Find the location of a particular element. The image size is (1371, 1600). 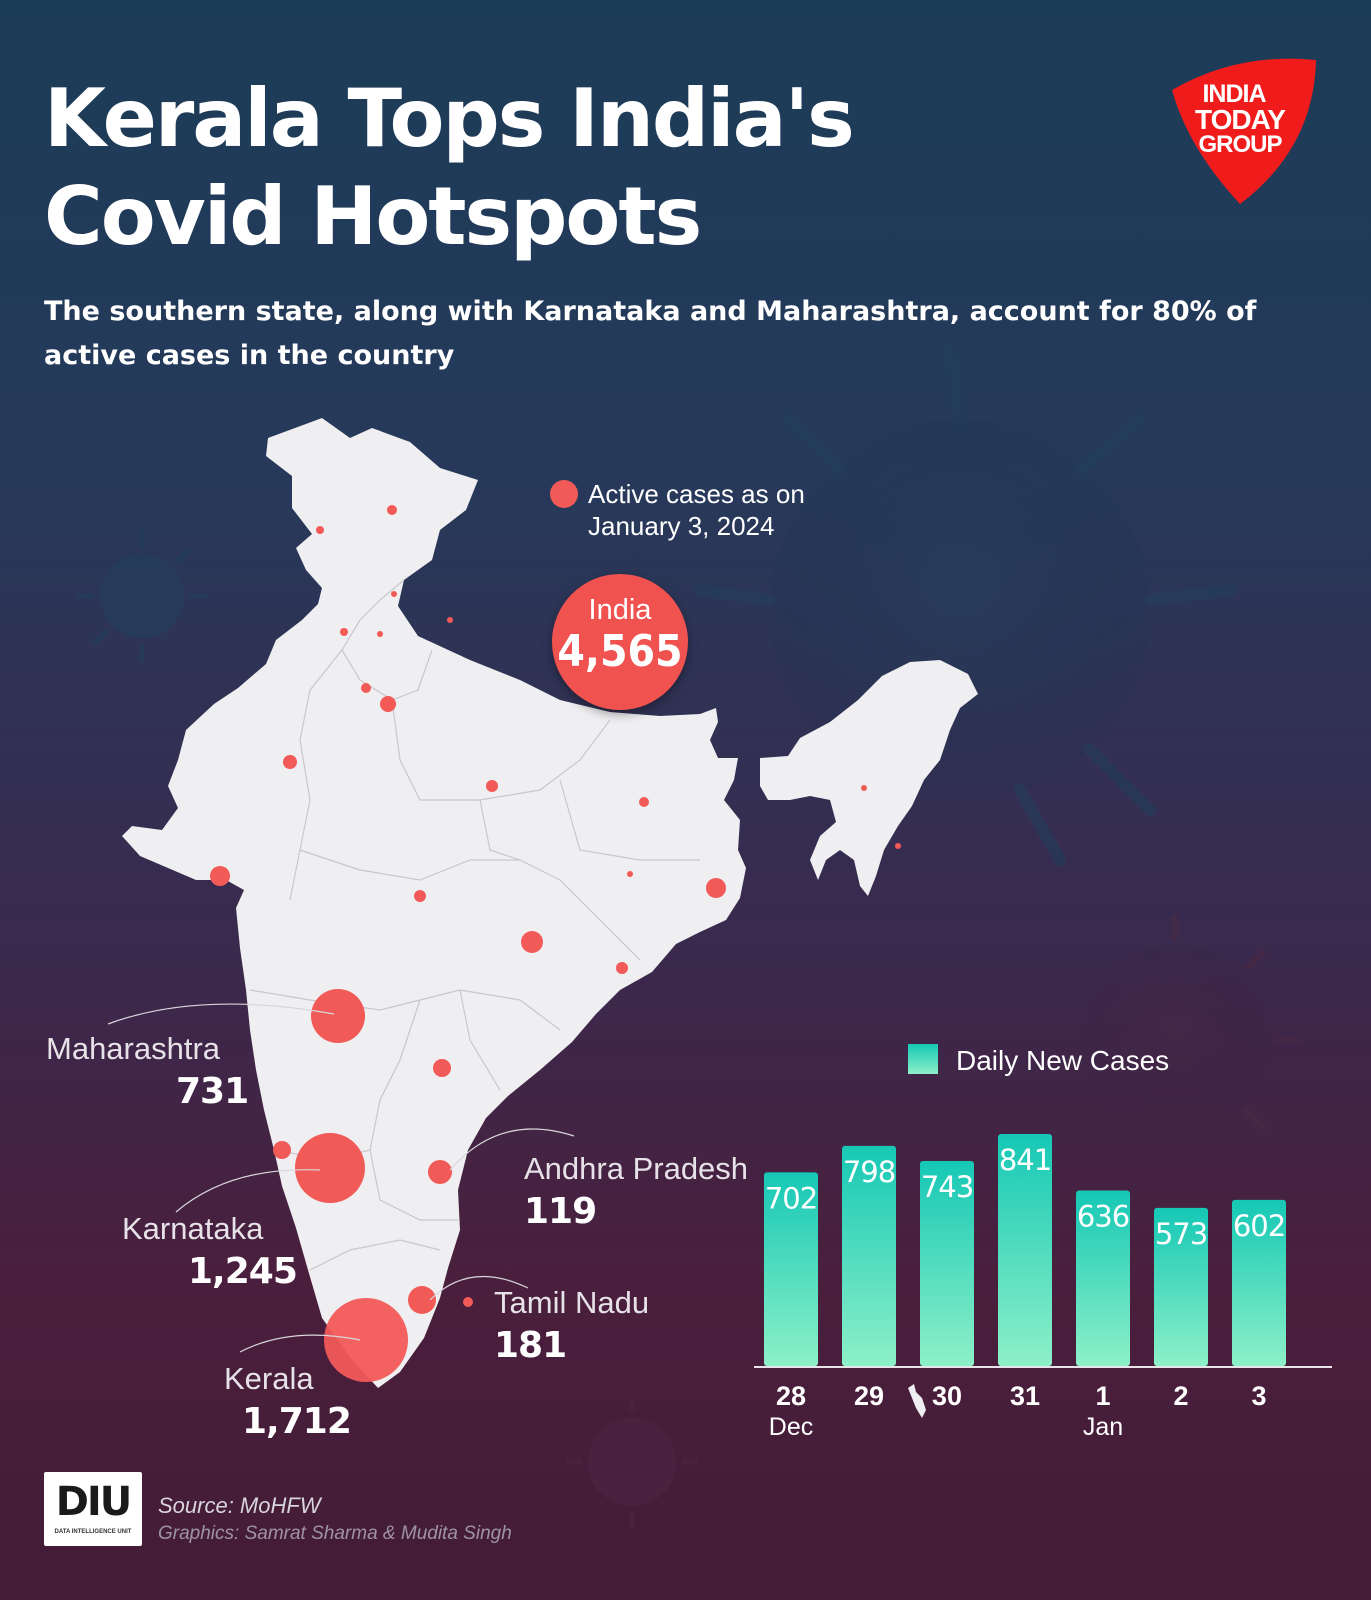

x-tick-label: 3 is located at coordinates (1258, 1396).